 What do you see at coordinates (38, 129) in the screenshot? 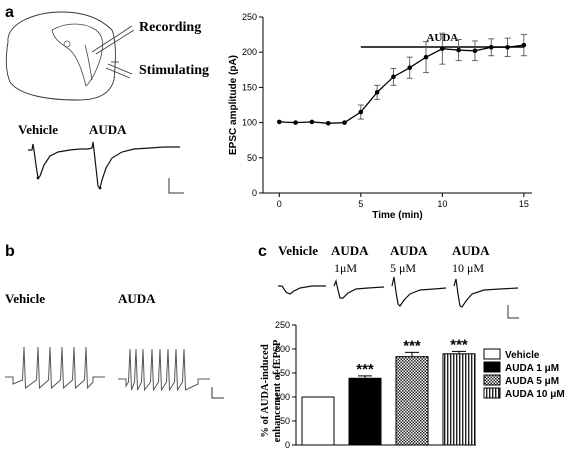
I see `trace-label-vehicle-a: Vehicle` at bounding box center [38, 129].